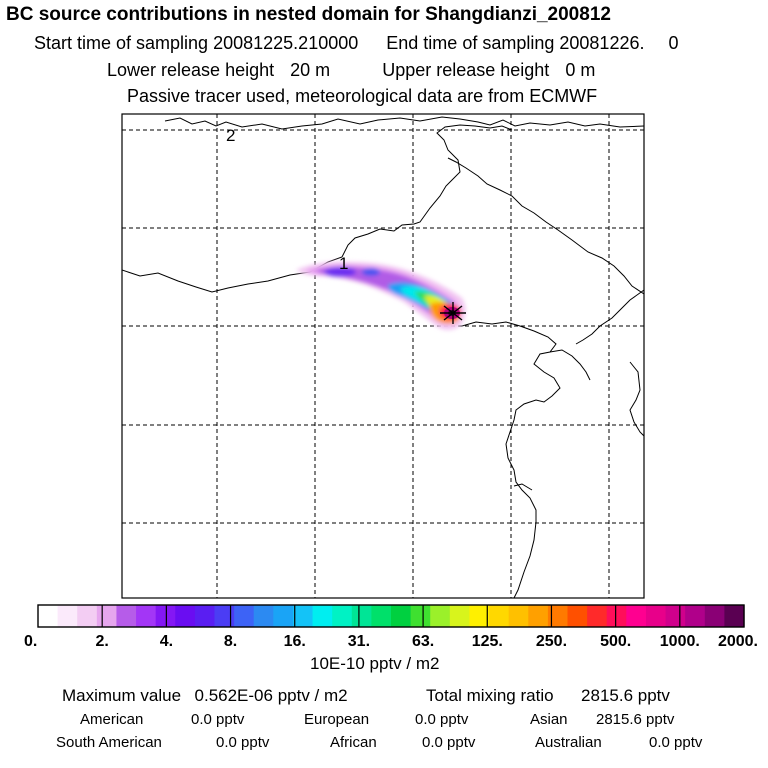  Describe the element at coordinates (568, 742) in the screenshot. I see `region-name-australian: Australian` at that location.